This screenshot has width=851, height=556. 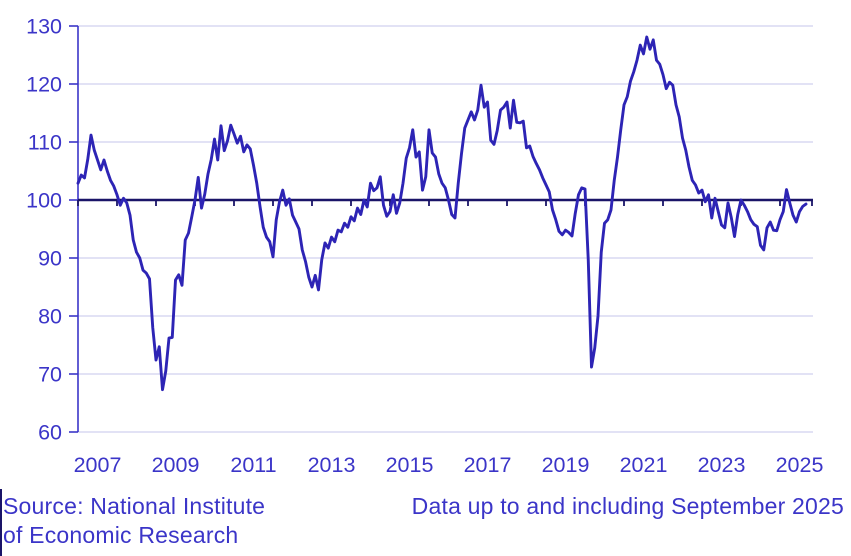 What do you see at coordinates (50, 259) in the screenshot?
I see `y-axis-label-90: 90` at bounding box center [50, 259].